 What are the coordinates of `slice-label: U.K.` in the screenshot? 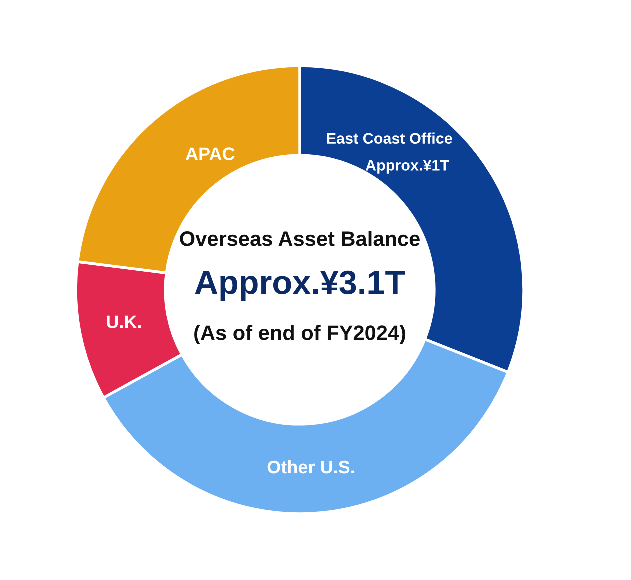 It's located at (124, 322).